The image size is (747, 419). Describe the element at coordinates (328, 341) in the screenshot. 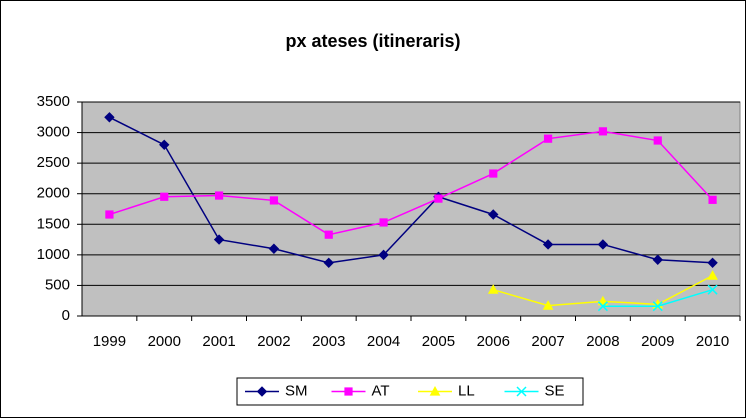

I see `x-tick-label: 2003` at that location.